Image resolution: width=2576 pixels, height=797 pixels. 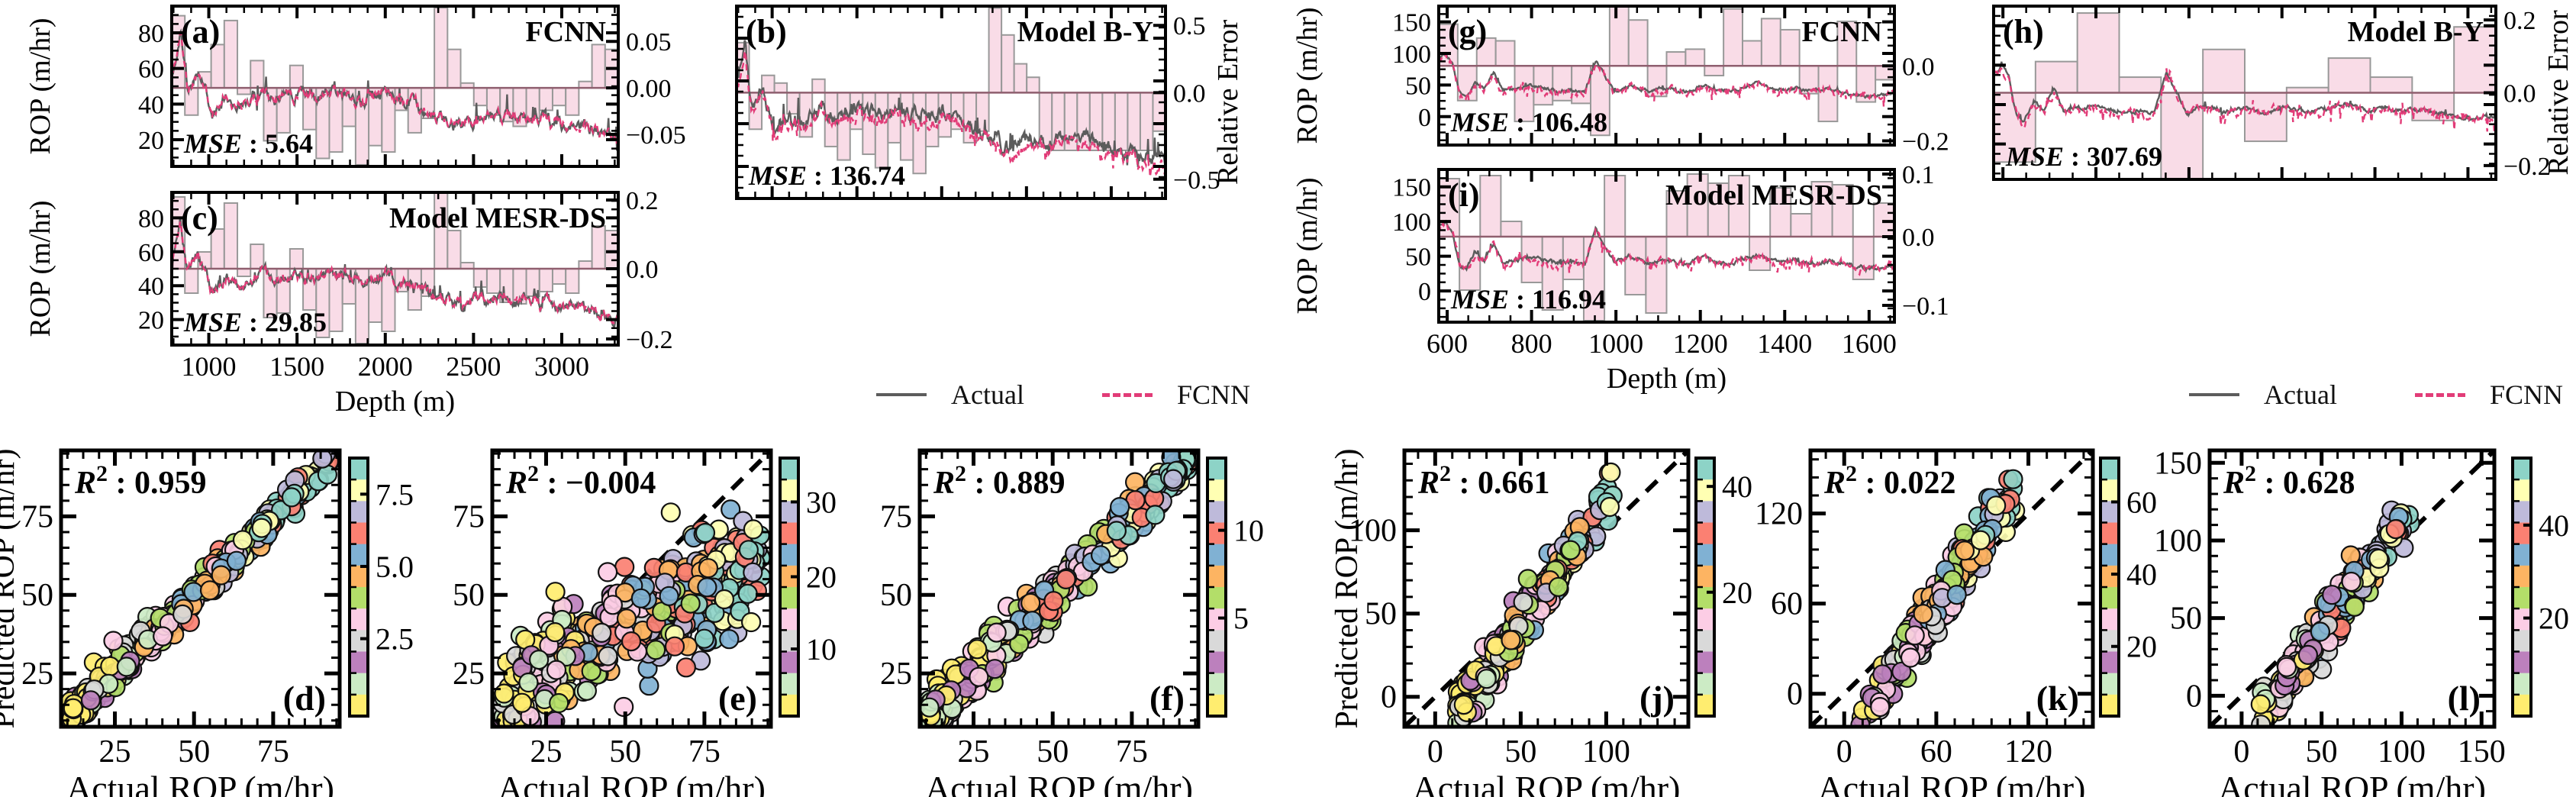 What do you see at coordinates (2416, 32) in the screenshot?
I see `panel-title: Model B-Y` at bounding box center [2416, 32].